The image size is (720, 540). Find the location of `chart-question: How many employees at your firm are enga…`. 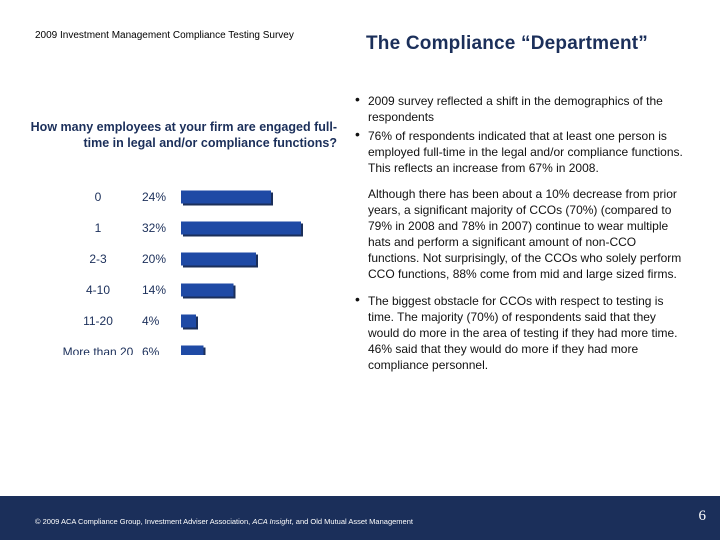

chart-question: How many employees at your firm are enga… is located at coordinates (183, 135).